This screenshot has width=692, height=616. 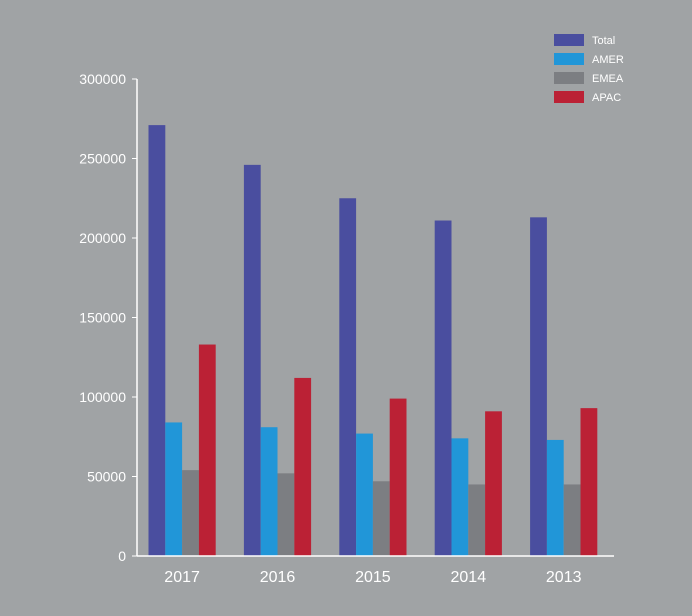 I want to click on bar-amer-2016, so click(x=269, y=491).